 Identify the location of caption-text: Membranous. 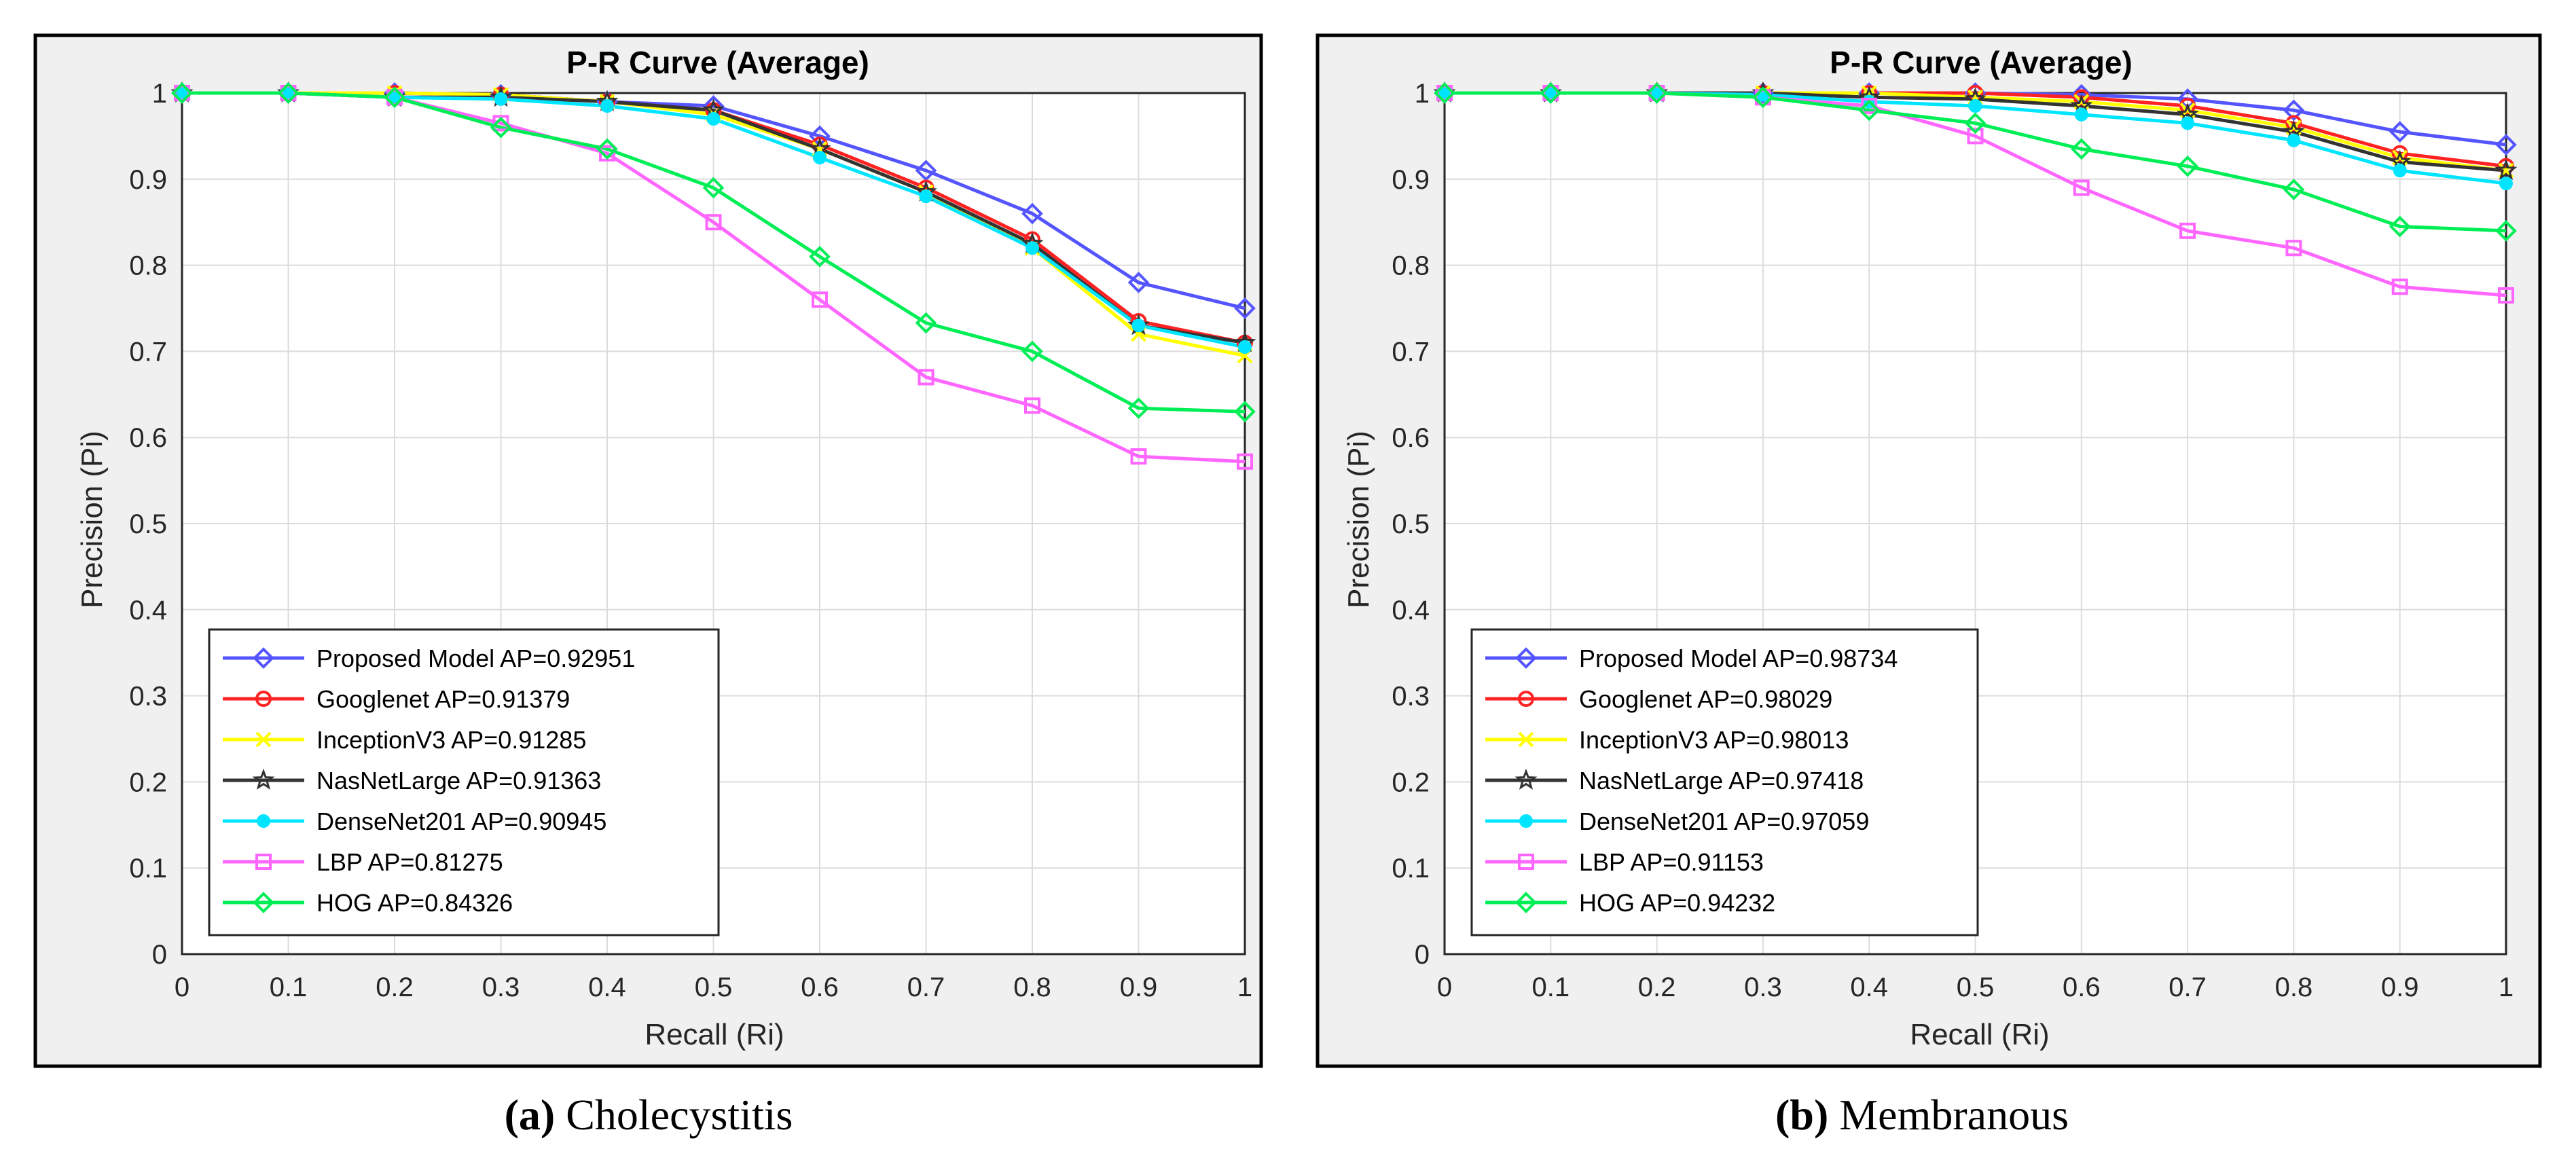
(1948, 1115).